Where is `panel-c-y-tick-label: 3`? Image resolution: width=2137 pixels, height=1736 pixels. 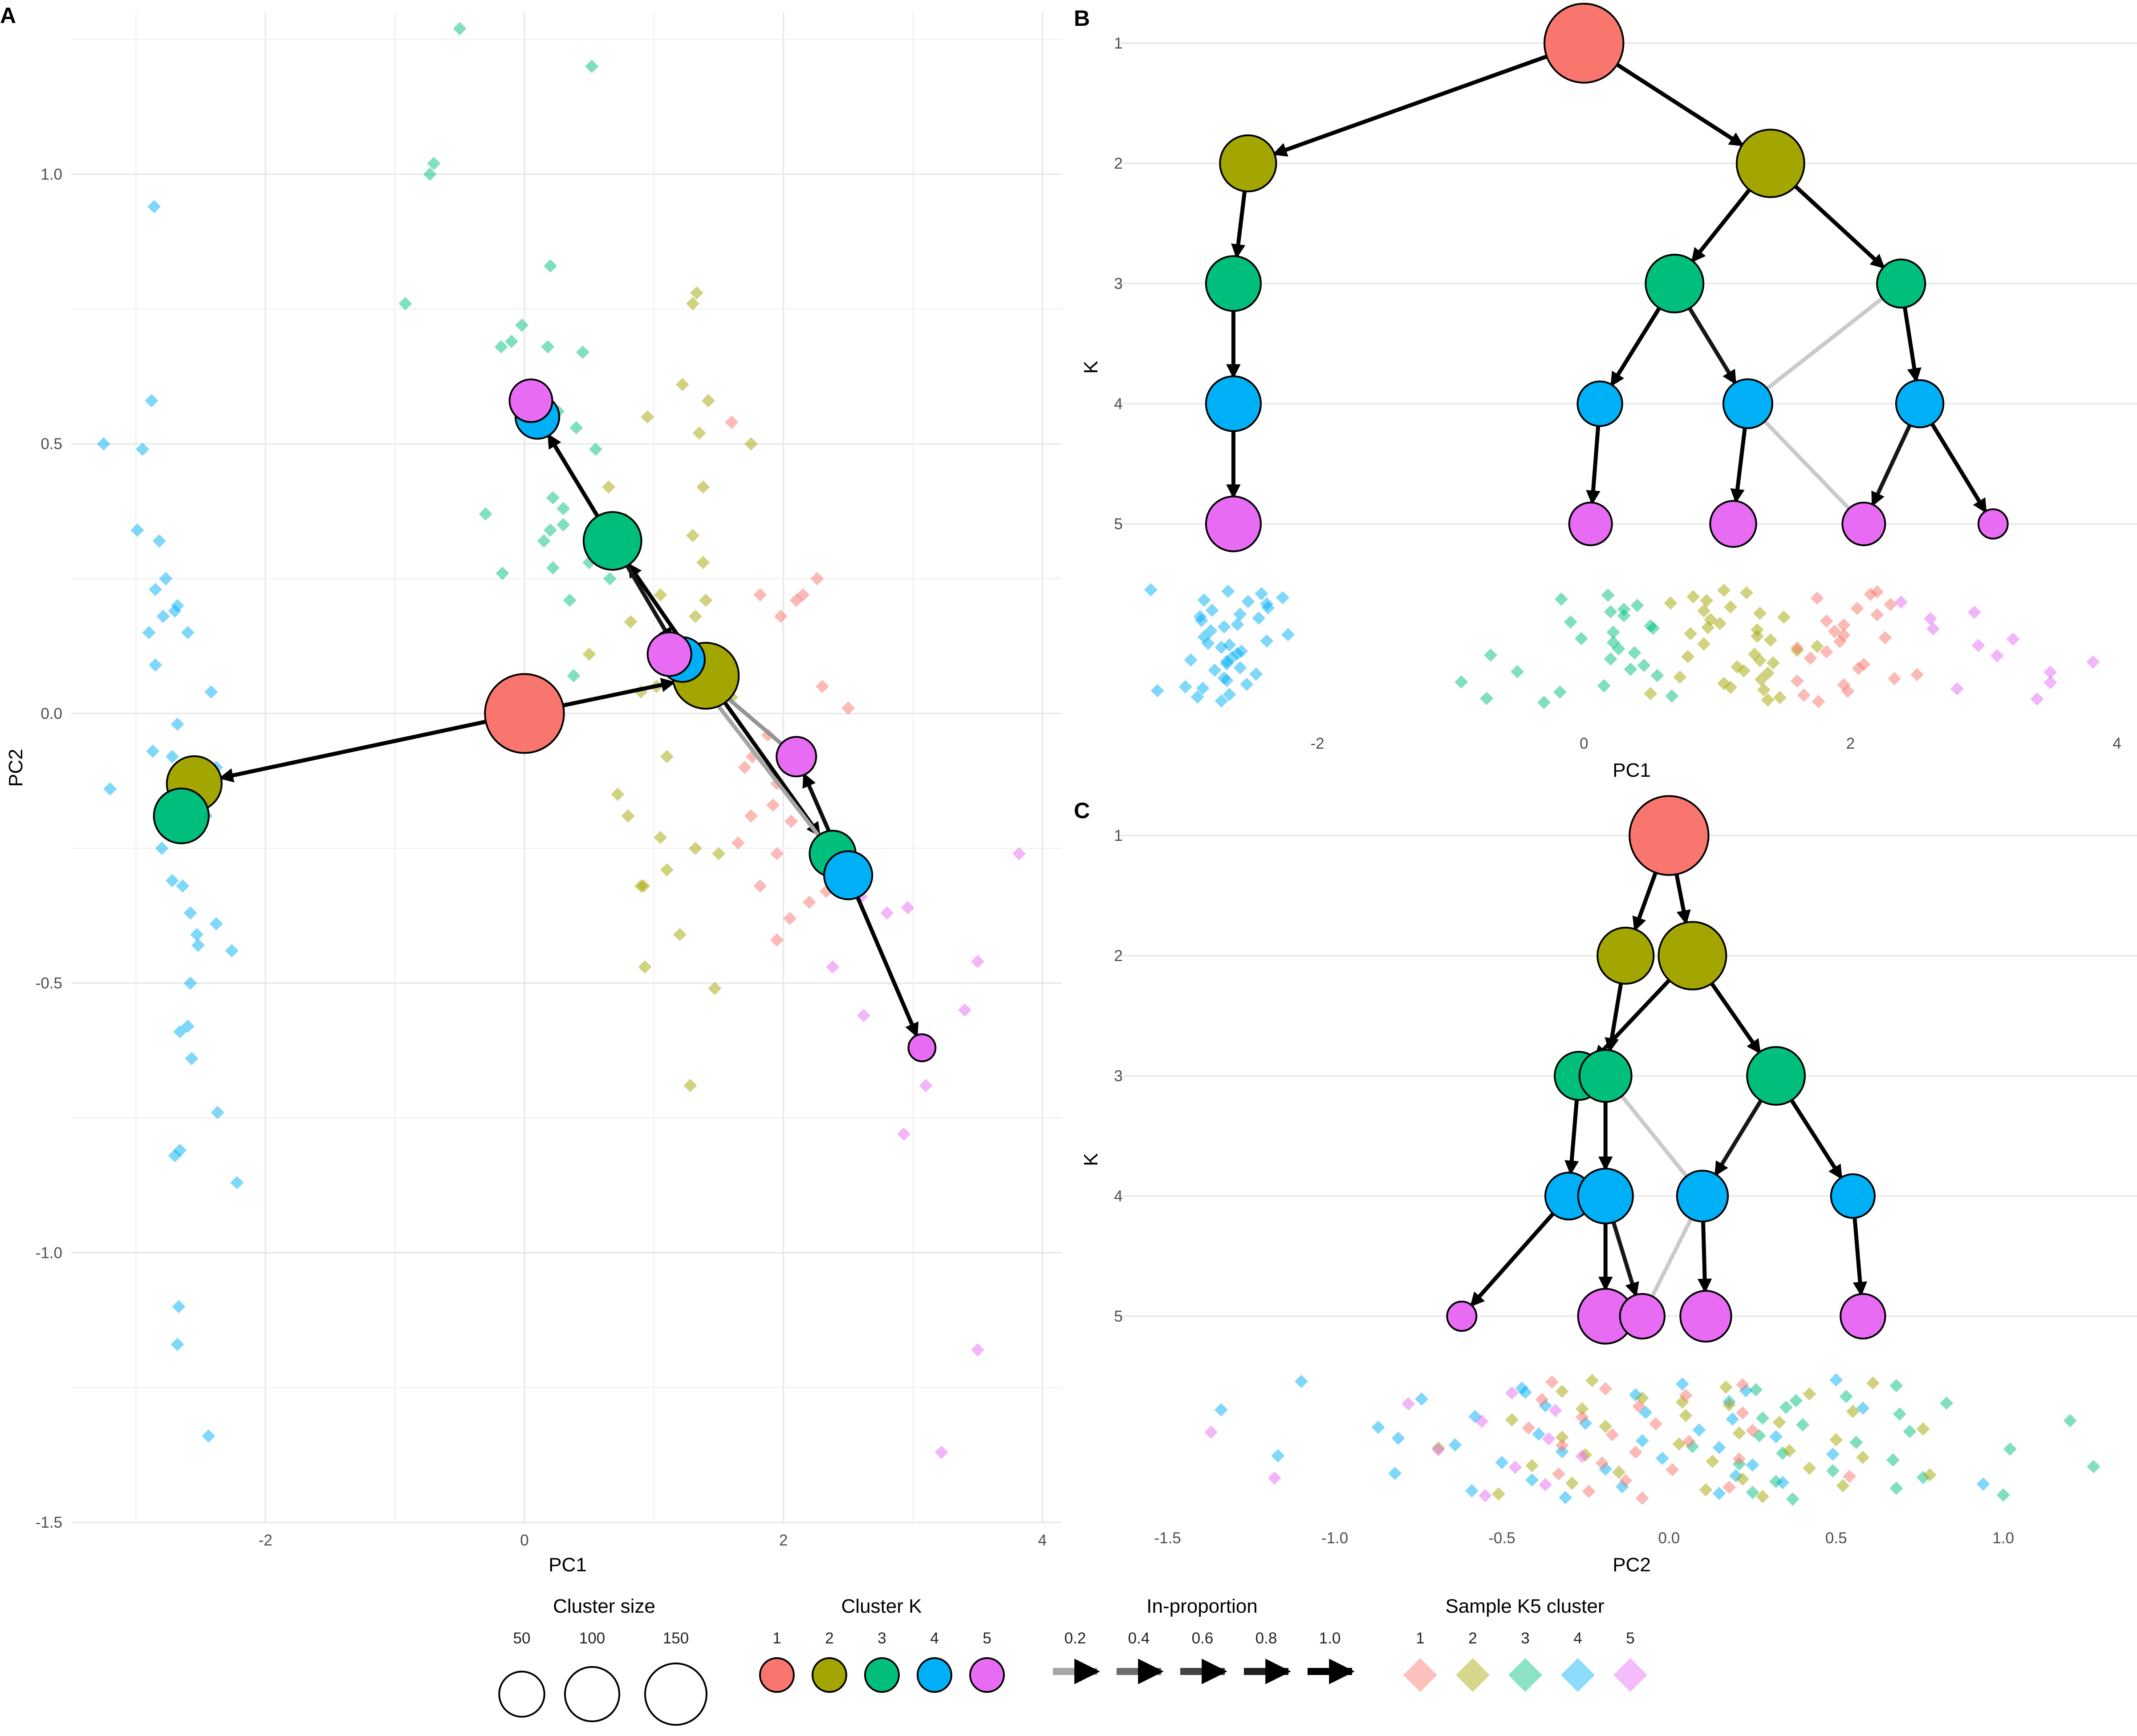
panel-c-y-tick-label: 3 is located at coordinates (1118, 1076).